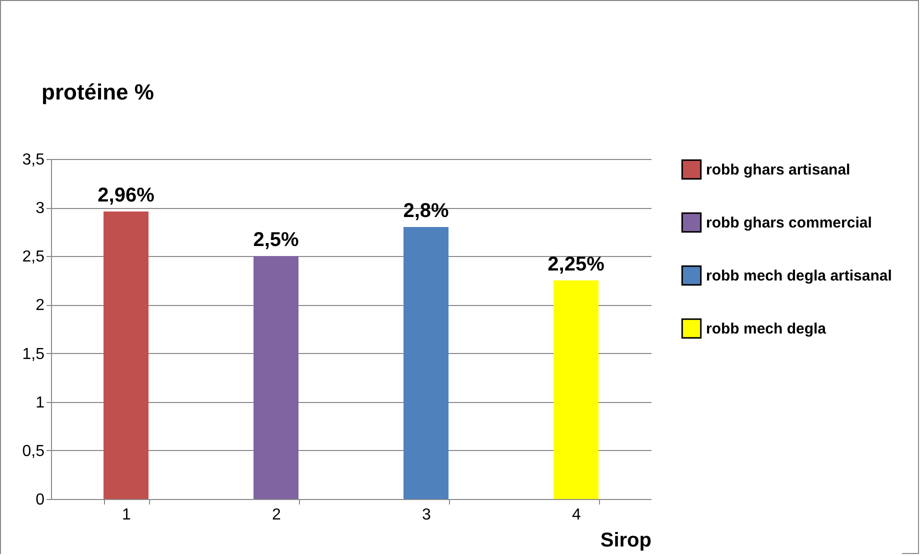 Image resolution: width=921 pixels, height=556 pixels. What do you see at coordinates (126, 195) in the screenshot?
I see `data-label: 2,96%` at bounding box center [126, 195].